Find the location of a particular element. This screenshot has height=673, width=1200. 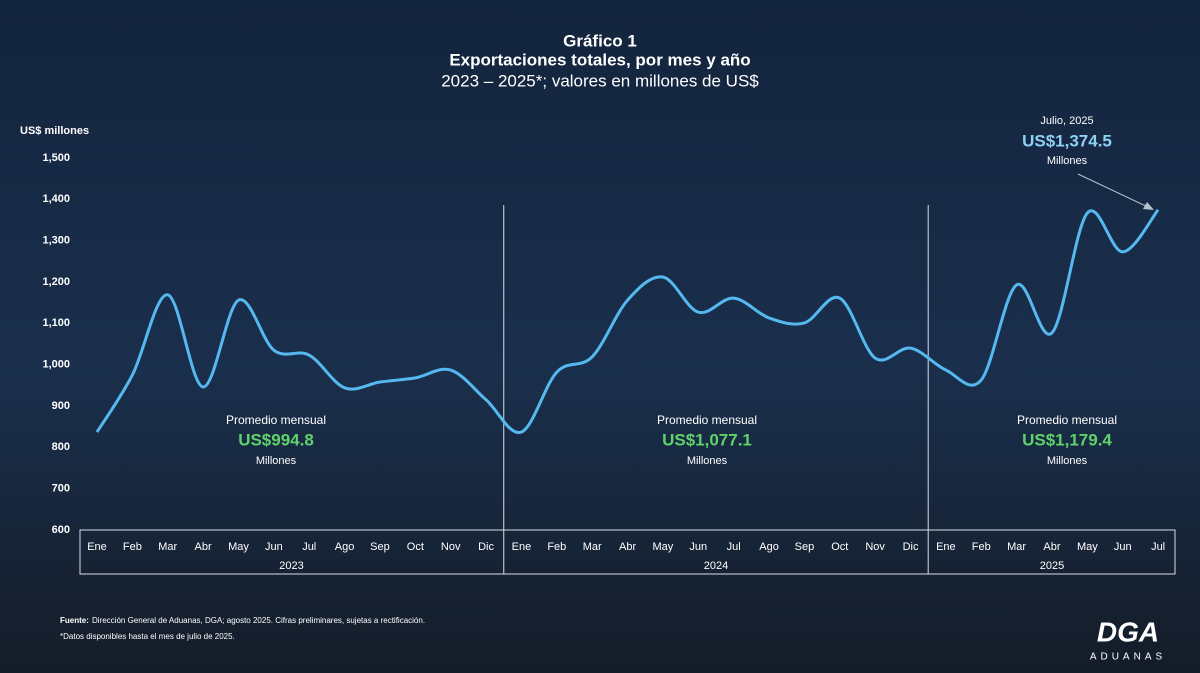

callout-label: Julio, 2025 is located at coordinates (1066, 121).